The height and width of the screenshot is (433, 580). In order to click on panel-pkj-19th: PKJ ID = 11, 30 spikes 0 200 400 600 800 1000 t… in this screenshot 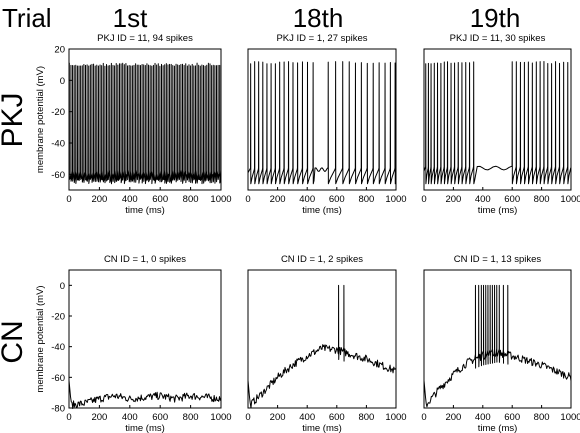, I will do `click(500, 124)`.